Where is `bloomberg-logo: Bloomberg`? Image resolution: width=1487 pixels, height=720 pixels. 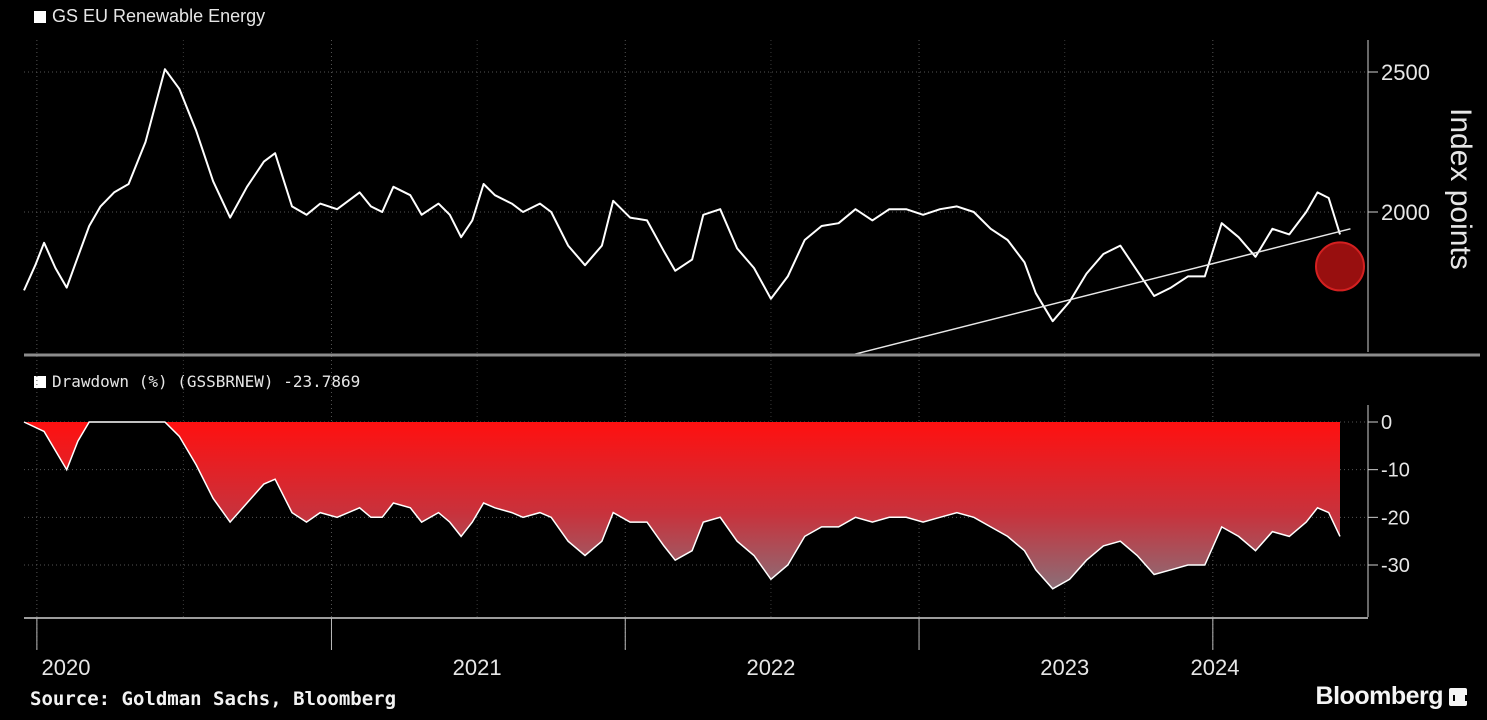 bloomberg-logo: Bloomberg is located at coordinates (1391, 696).